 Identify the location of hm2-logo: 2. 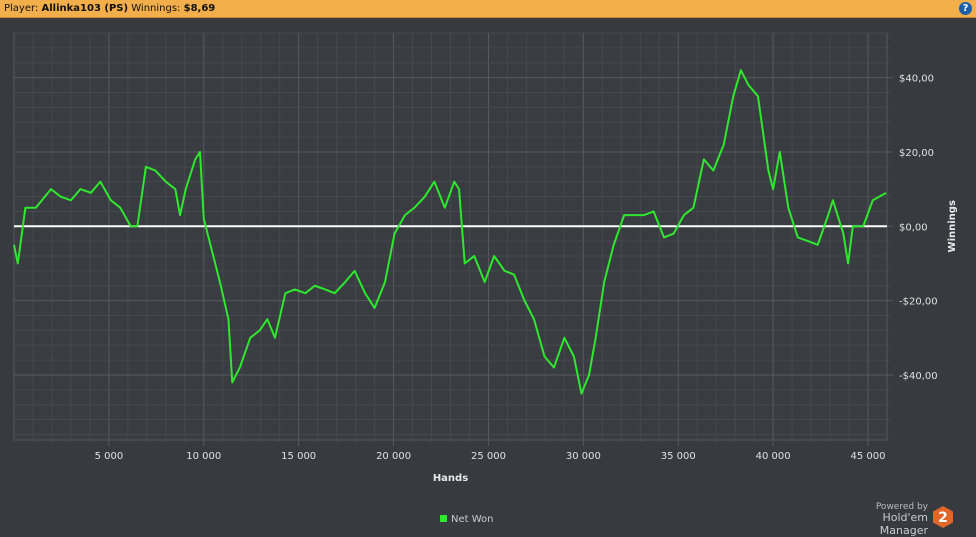
(943, 517).